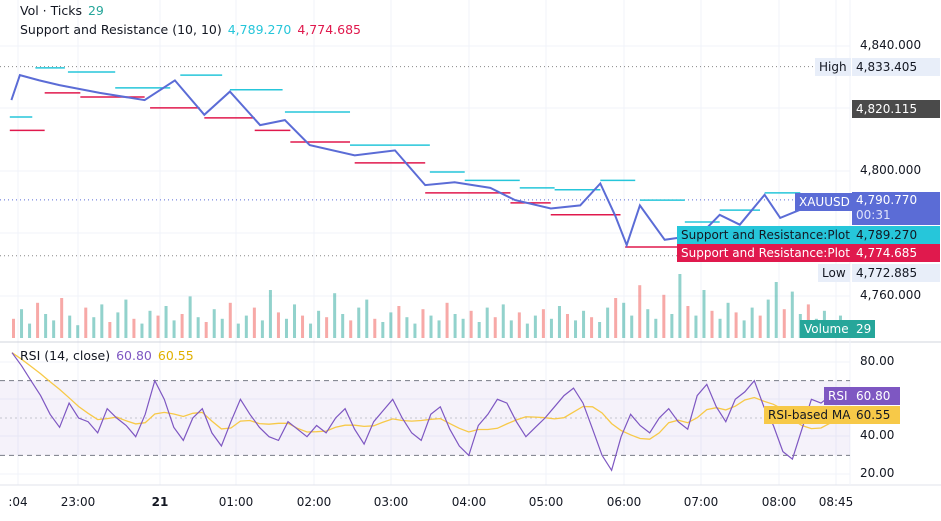 This screenshot has width=941, height=521. I want to click on last-price-tag: 4,790.770 00:31, so click(896, 208).